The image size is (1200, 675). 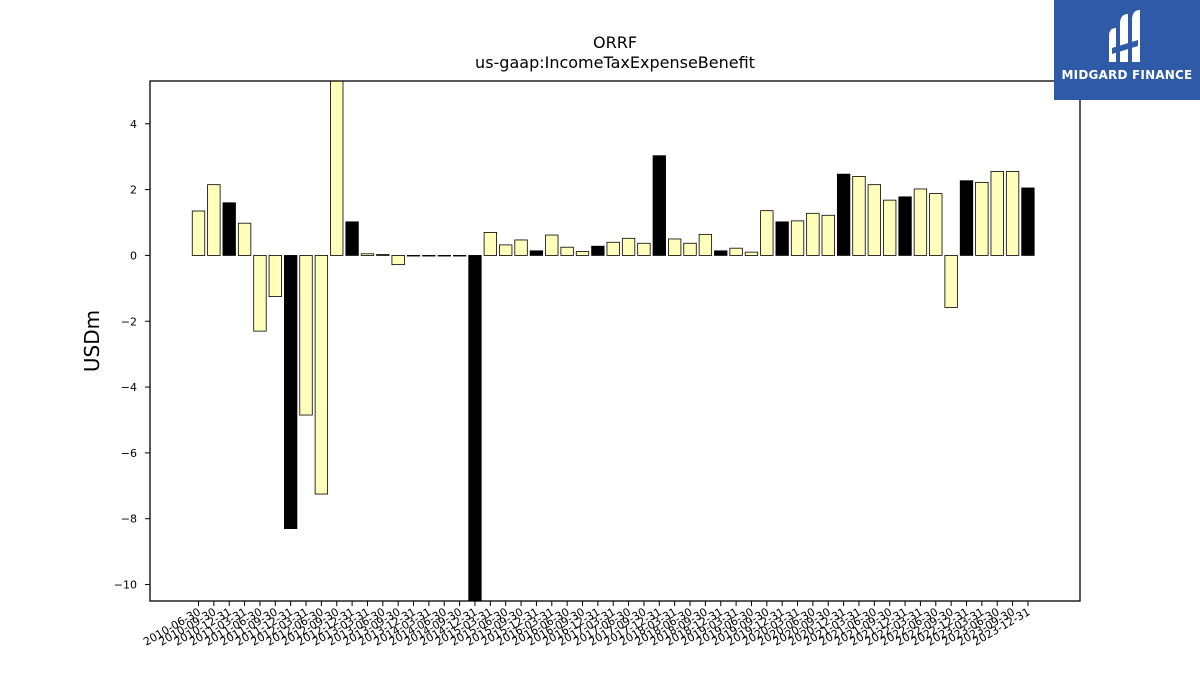 I want to click on y-tick-label: −4, so click(x=129, y=387).